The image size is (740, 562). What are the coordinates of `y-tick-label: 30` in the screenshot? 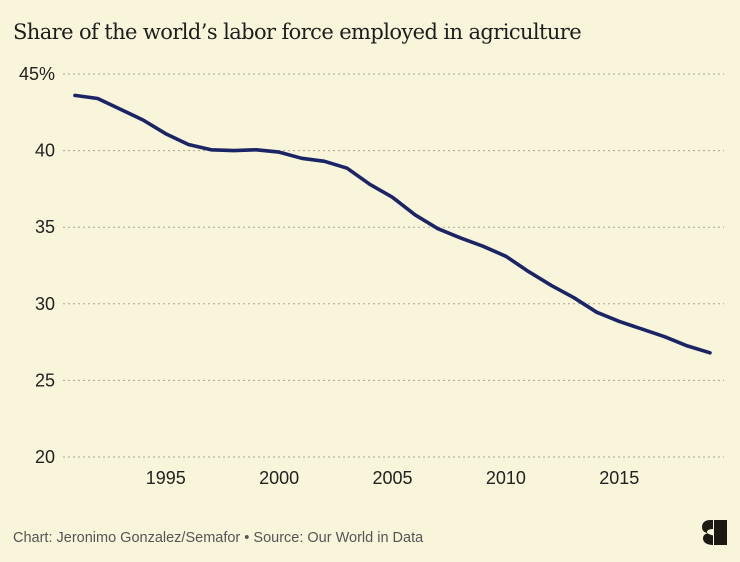 It's located at (45, 304).